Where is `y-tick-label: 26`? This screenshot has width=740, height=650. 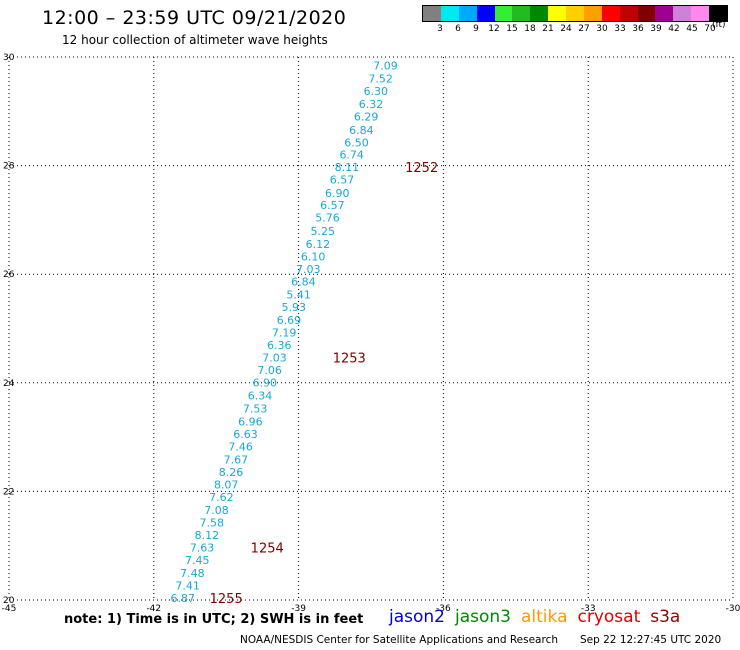 y-tick-label: 26 is located at coordinates (9, 275).